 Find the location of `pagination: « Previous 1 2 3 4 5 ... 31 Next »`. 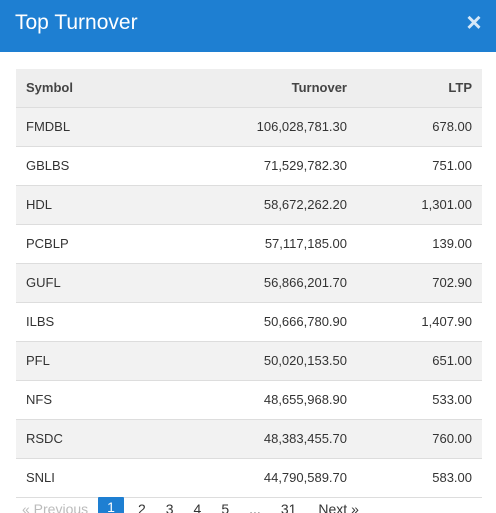

pagination: « Previous 1 2 3 4 5 ... 31 Next » is located at coordinates (190, 505).